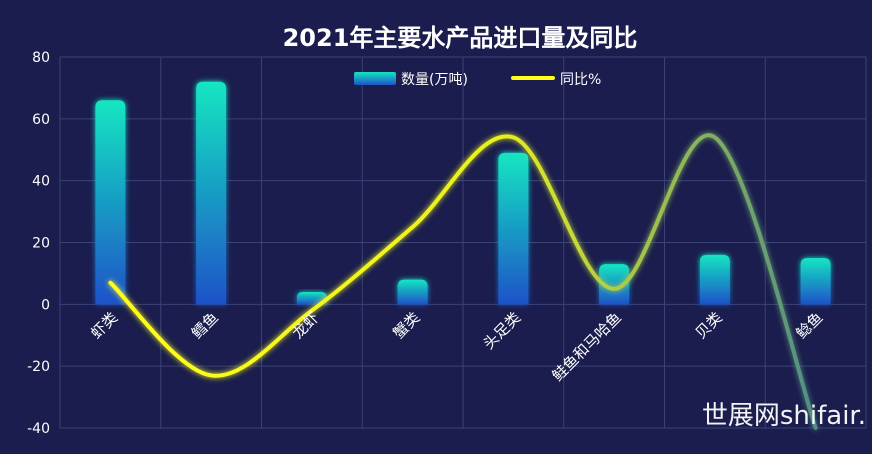 Image resolution: width=872 pixels, height=454 pixels. Describe the element at coordinates (104, 325) in the screenshot. I see `x-tick-label: 虾类` at that location.